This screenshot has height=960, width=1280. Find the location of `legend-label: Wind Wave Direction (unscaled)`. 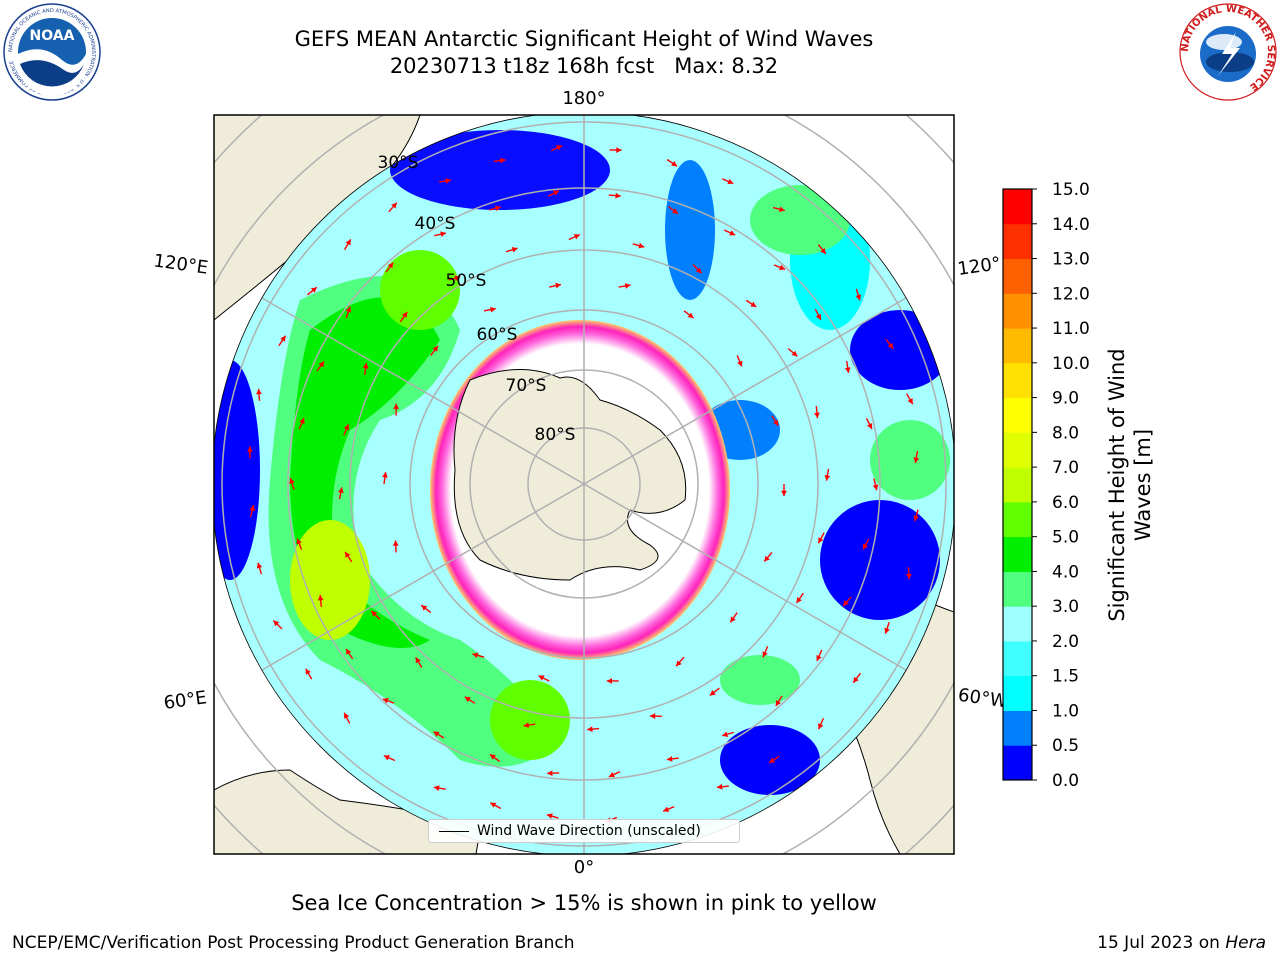

legend-label: Wind Wave Direction (unscaled) is located at coordinates (589, 831).